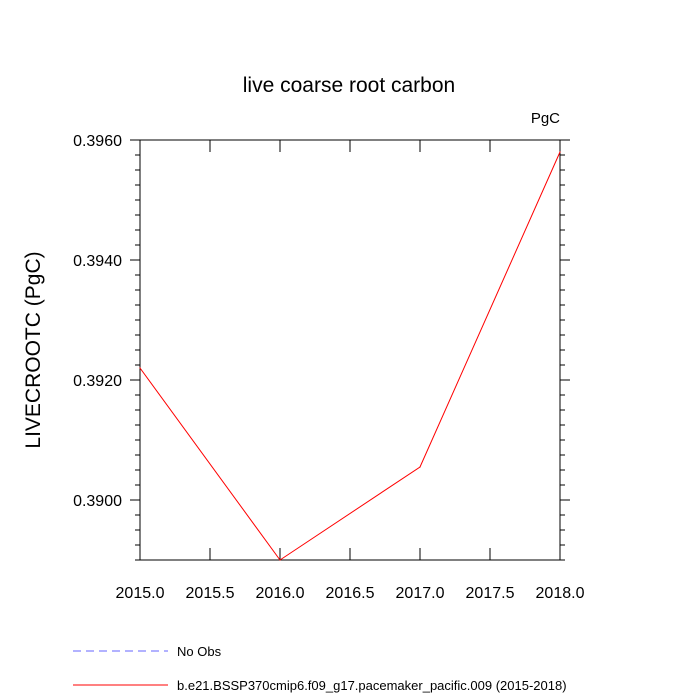  What do you see at coordinates (350, 593) in the screenshot?
I see `x-tick-label: 2016.5` at bounding box center [350, 593].